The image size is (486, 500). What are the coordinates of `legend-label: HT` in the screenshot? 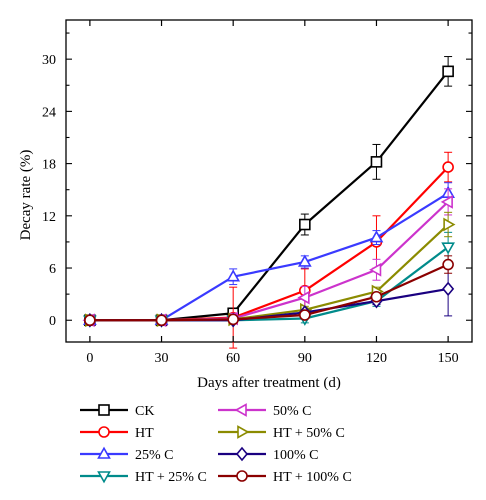 It's located at (144, 433).